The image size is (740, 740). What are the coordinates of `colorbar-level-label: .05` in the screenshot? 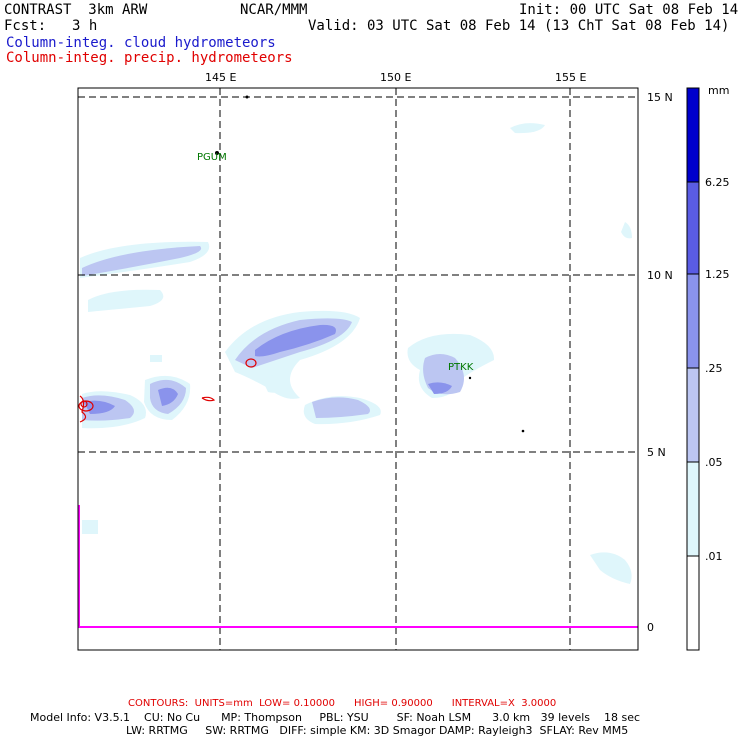 It's located at (714, 462).